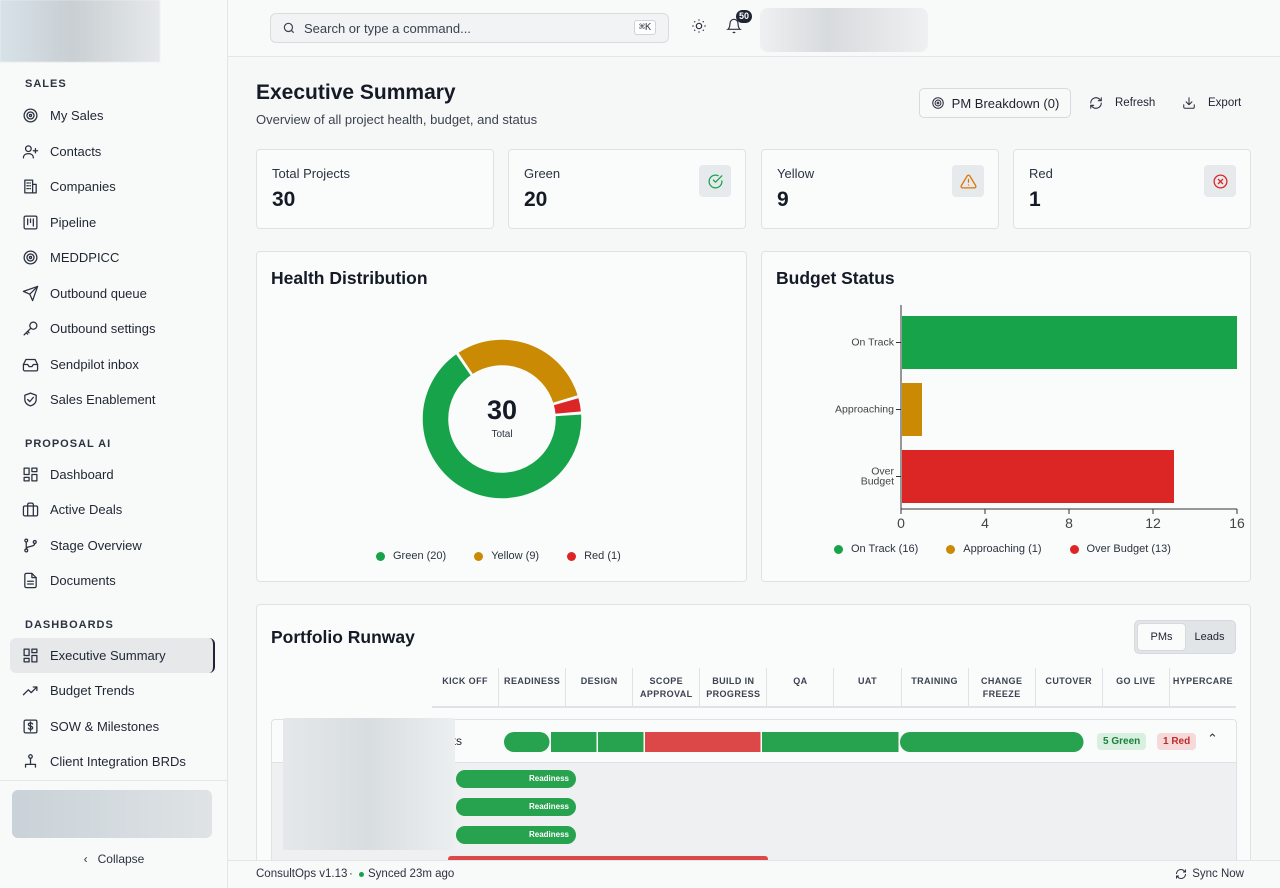 The height and width of the screenshot is (888, 1280). I want to click on sidebar-item-meddpicc: MEDDPICC, so click(113, 258).